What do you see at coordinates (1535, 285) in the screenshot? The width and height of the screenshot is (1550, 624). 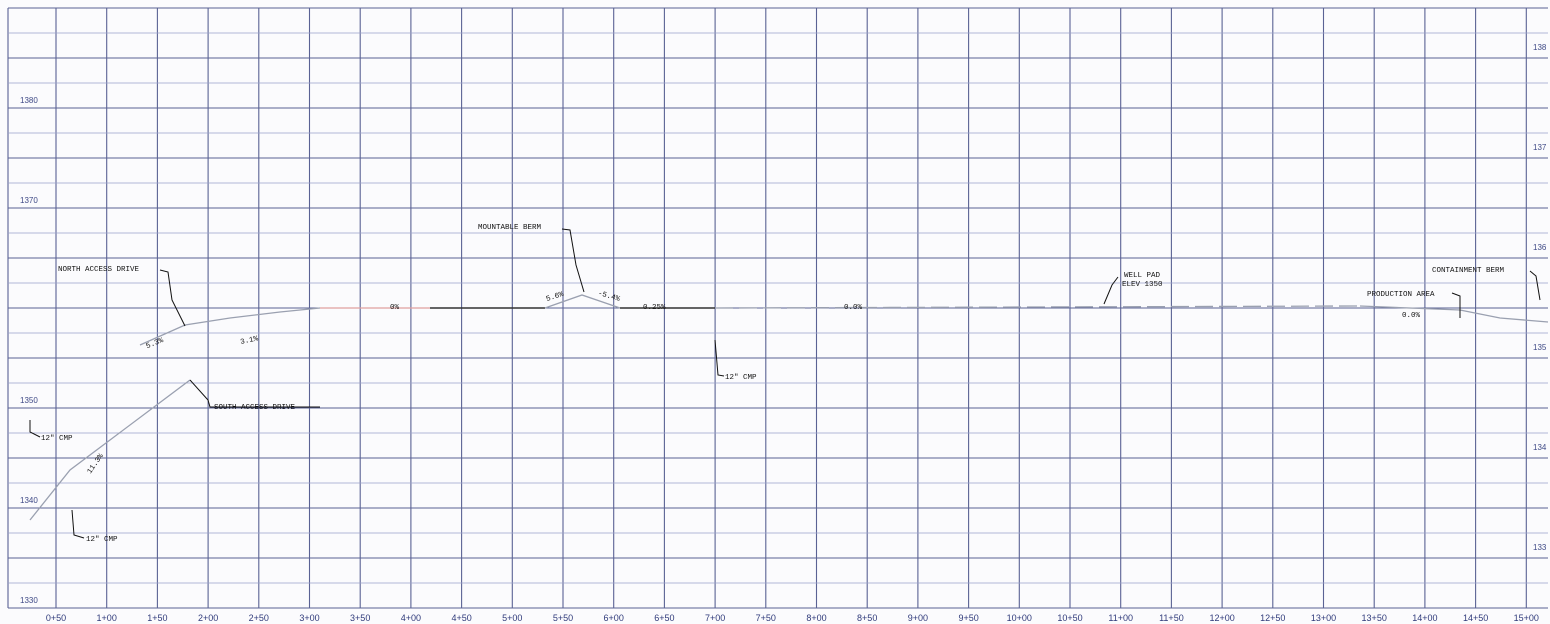 I see `containment-berm-leader` at bounding box center [1535, 285].